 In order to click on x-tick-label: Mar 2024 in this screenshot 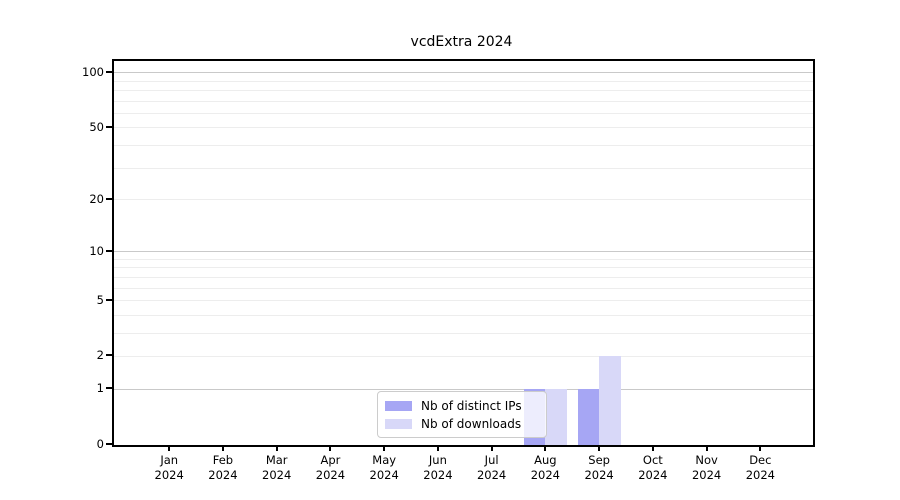, I will do `click(277, 468)`.